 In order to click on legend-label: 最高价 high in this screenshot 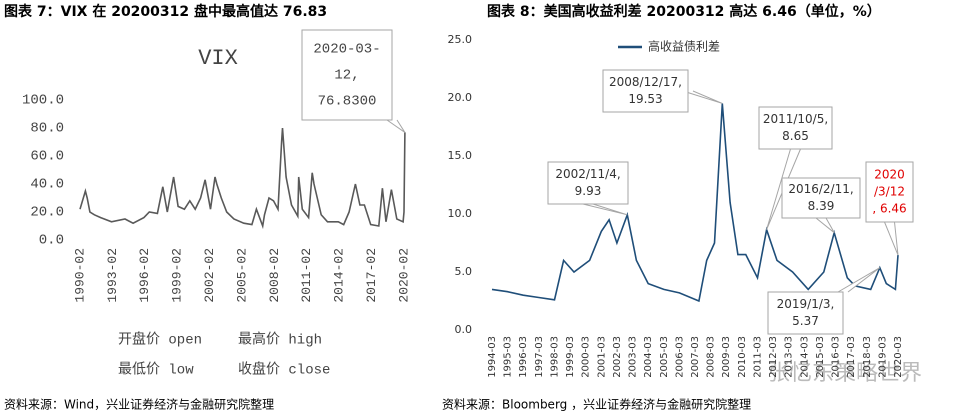, I will do `click(280, 340)`.